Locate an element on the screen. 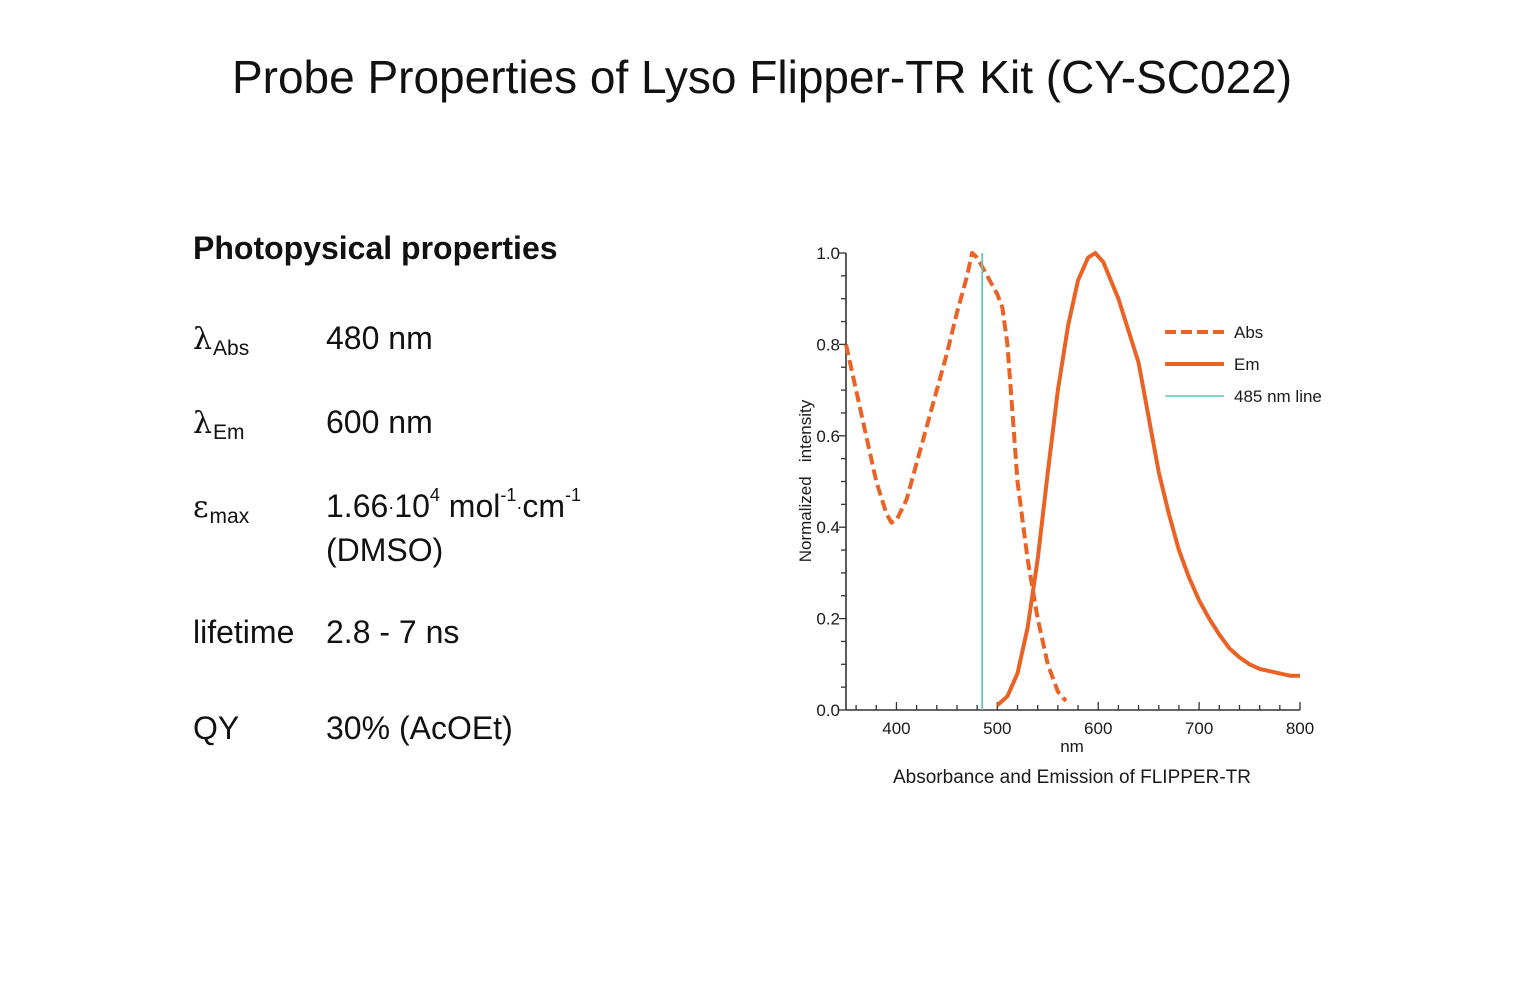 The image size is (1524, 1000). y-tick-label: 0.0 is located at coordinates (828, 710).